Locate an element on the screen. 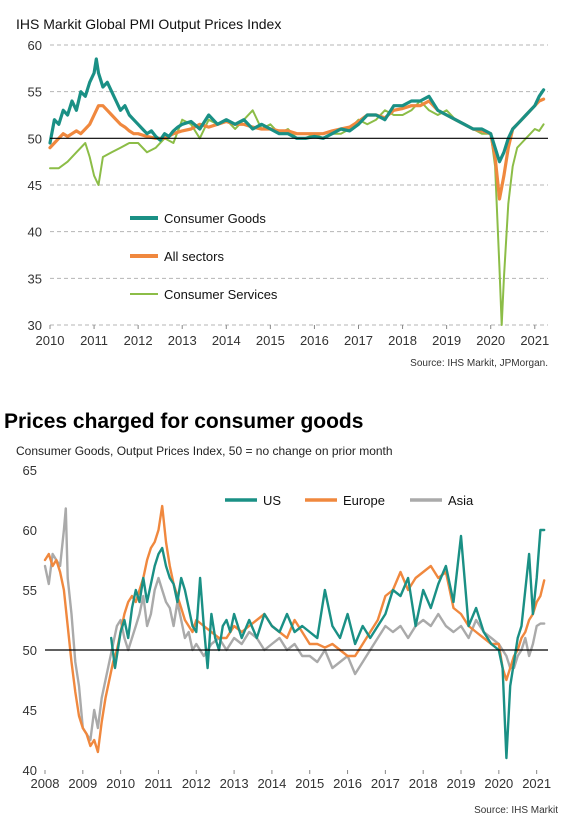 The image size is (573, 837). x-tick-label: 2009 is located at coordinates (82, 783).